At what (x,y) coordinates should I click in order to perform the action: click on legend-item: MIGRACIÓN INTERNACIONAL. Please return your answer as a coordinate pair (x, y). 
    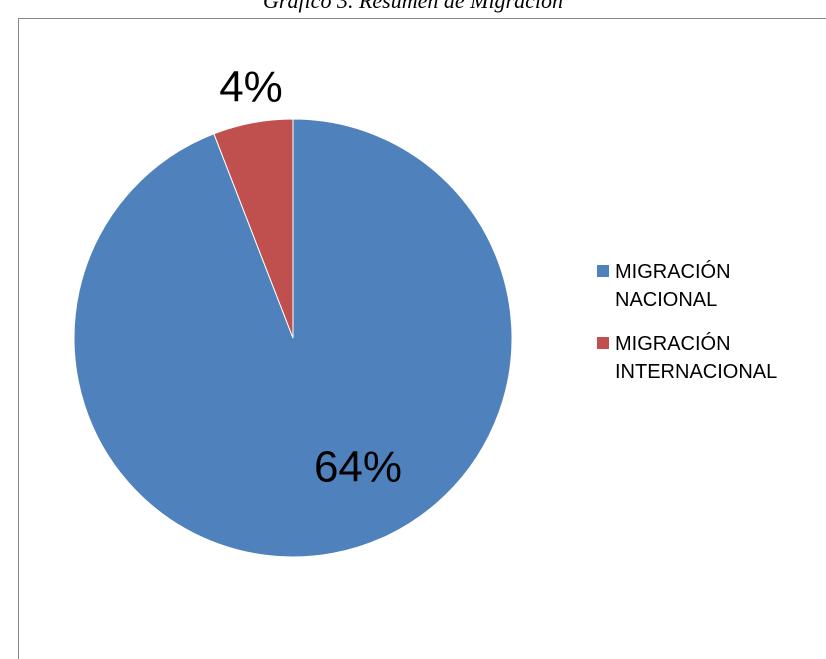
    Looking at the image, I should click on (697, 358).